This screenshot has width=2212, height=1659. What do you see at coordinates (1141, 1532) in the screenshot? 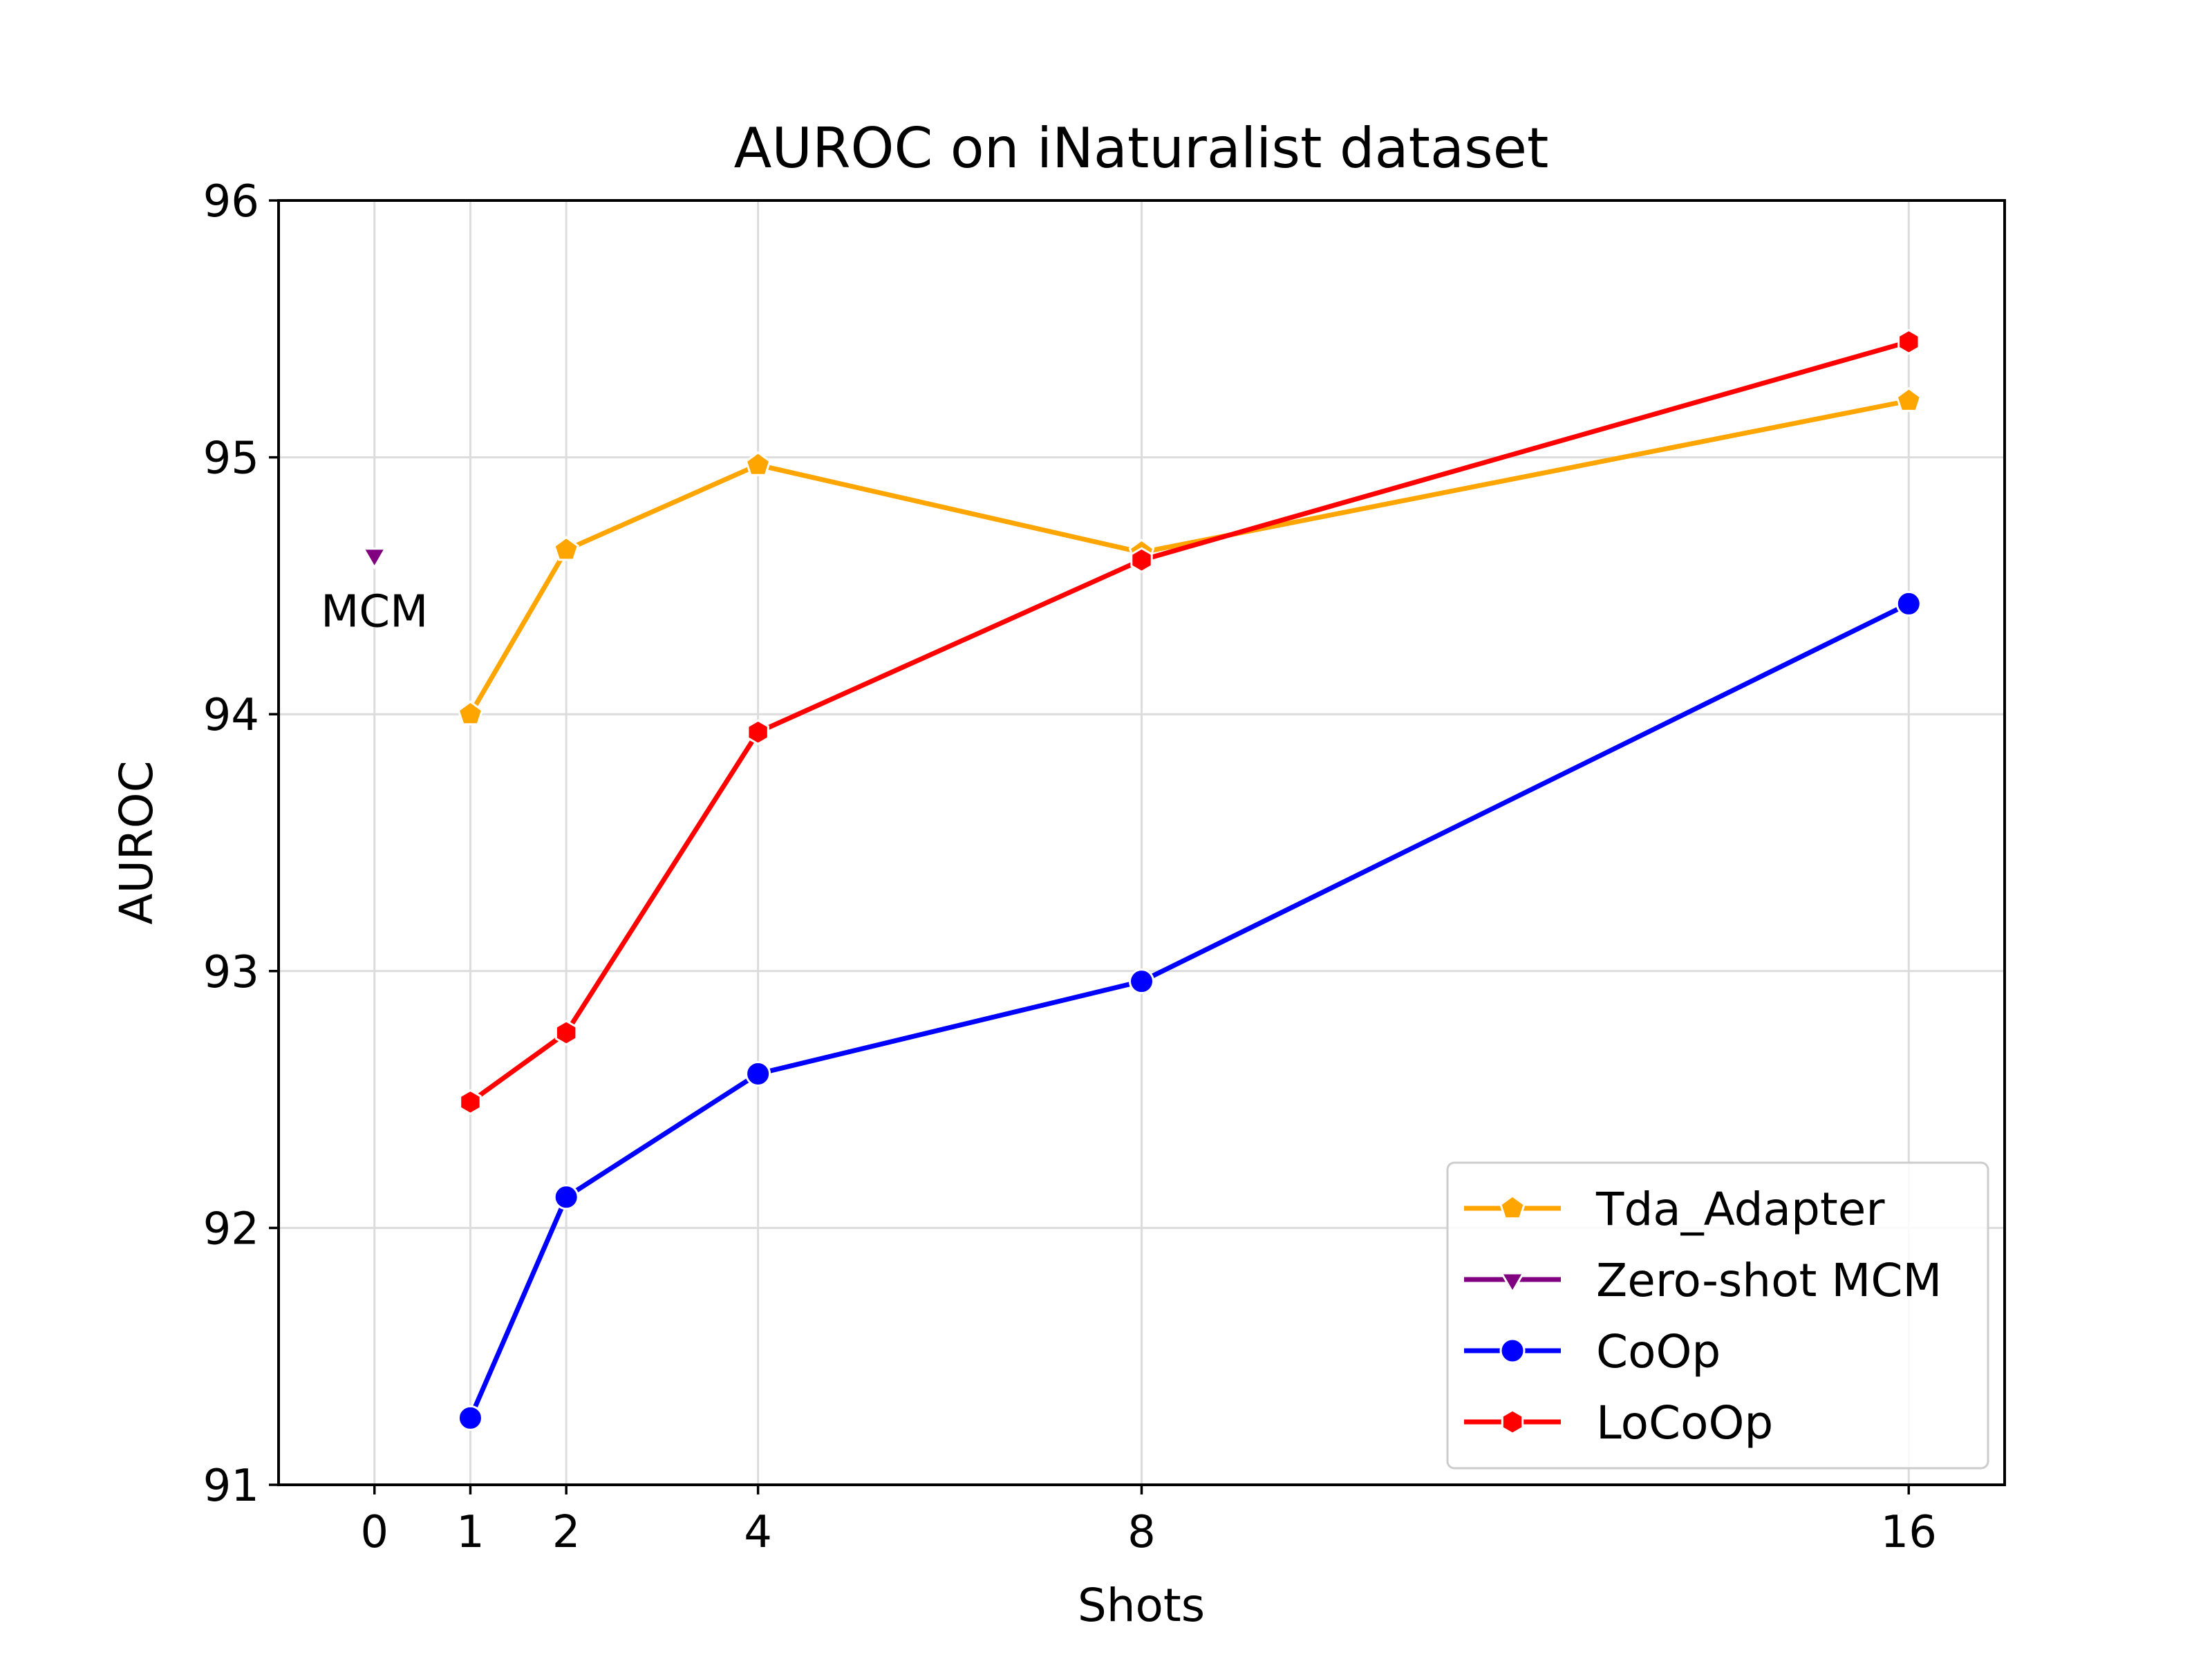
I see `x-tick-label: 8` at bounding box center [1141, 1532].